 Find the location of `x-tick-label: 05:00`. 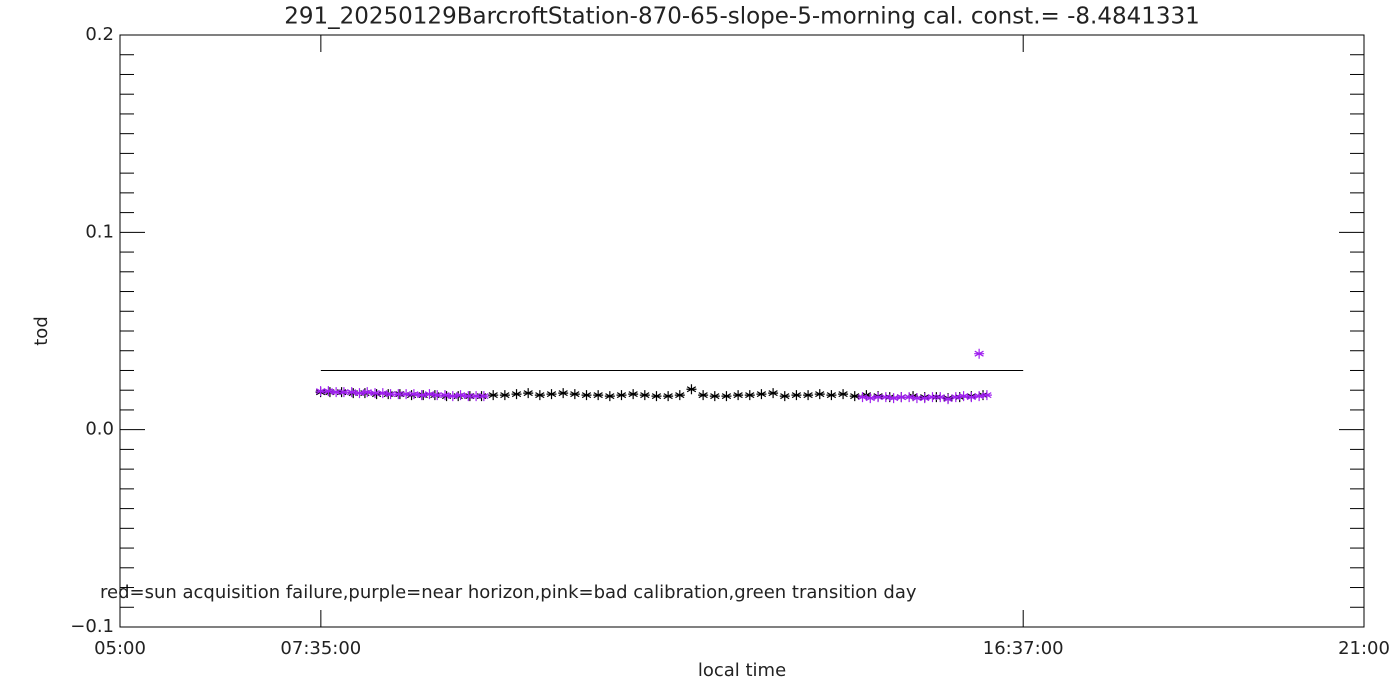

x-tick-label: 05:00 is located at coordinates (120, 648).